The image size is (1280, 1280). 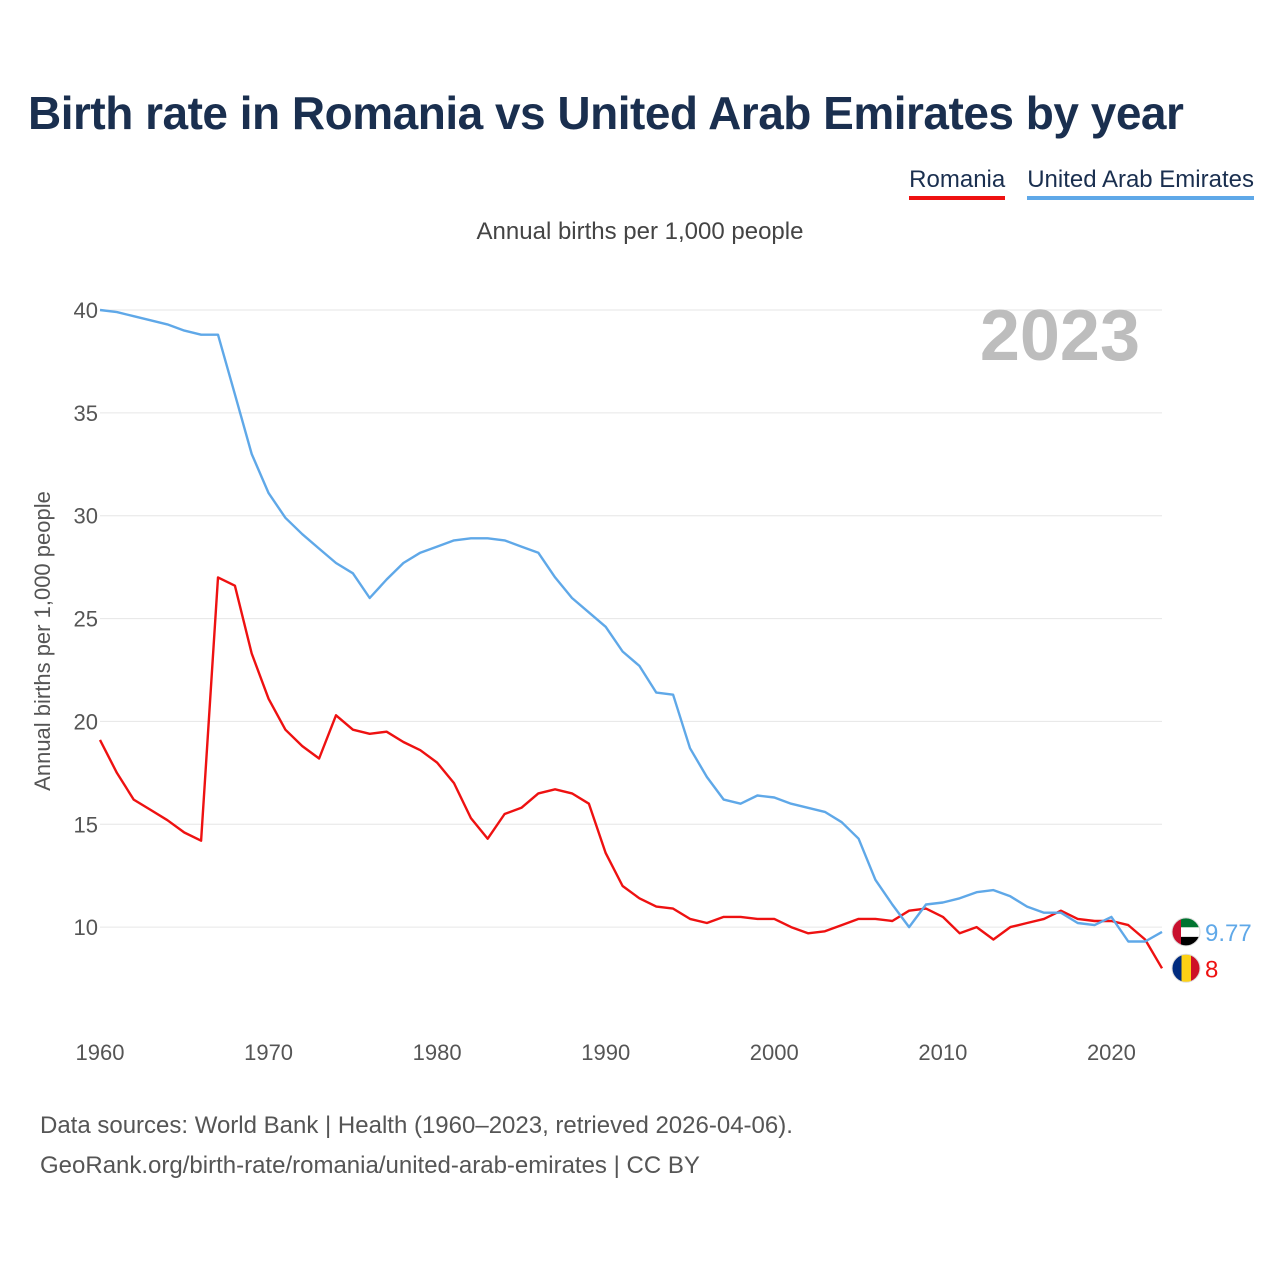 What do you see at coordinates (86, 516) in the screenshot?
I see `y-tick-label: 30` at bounding box center [86, 516].